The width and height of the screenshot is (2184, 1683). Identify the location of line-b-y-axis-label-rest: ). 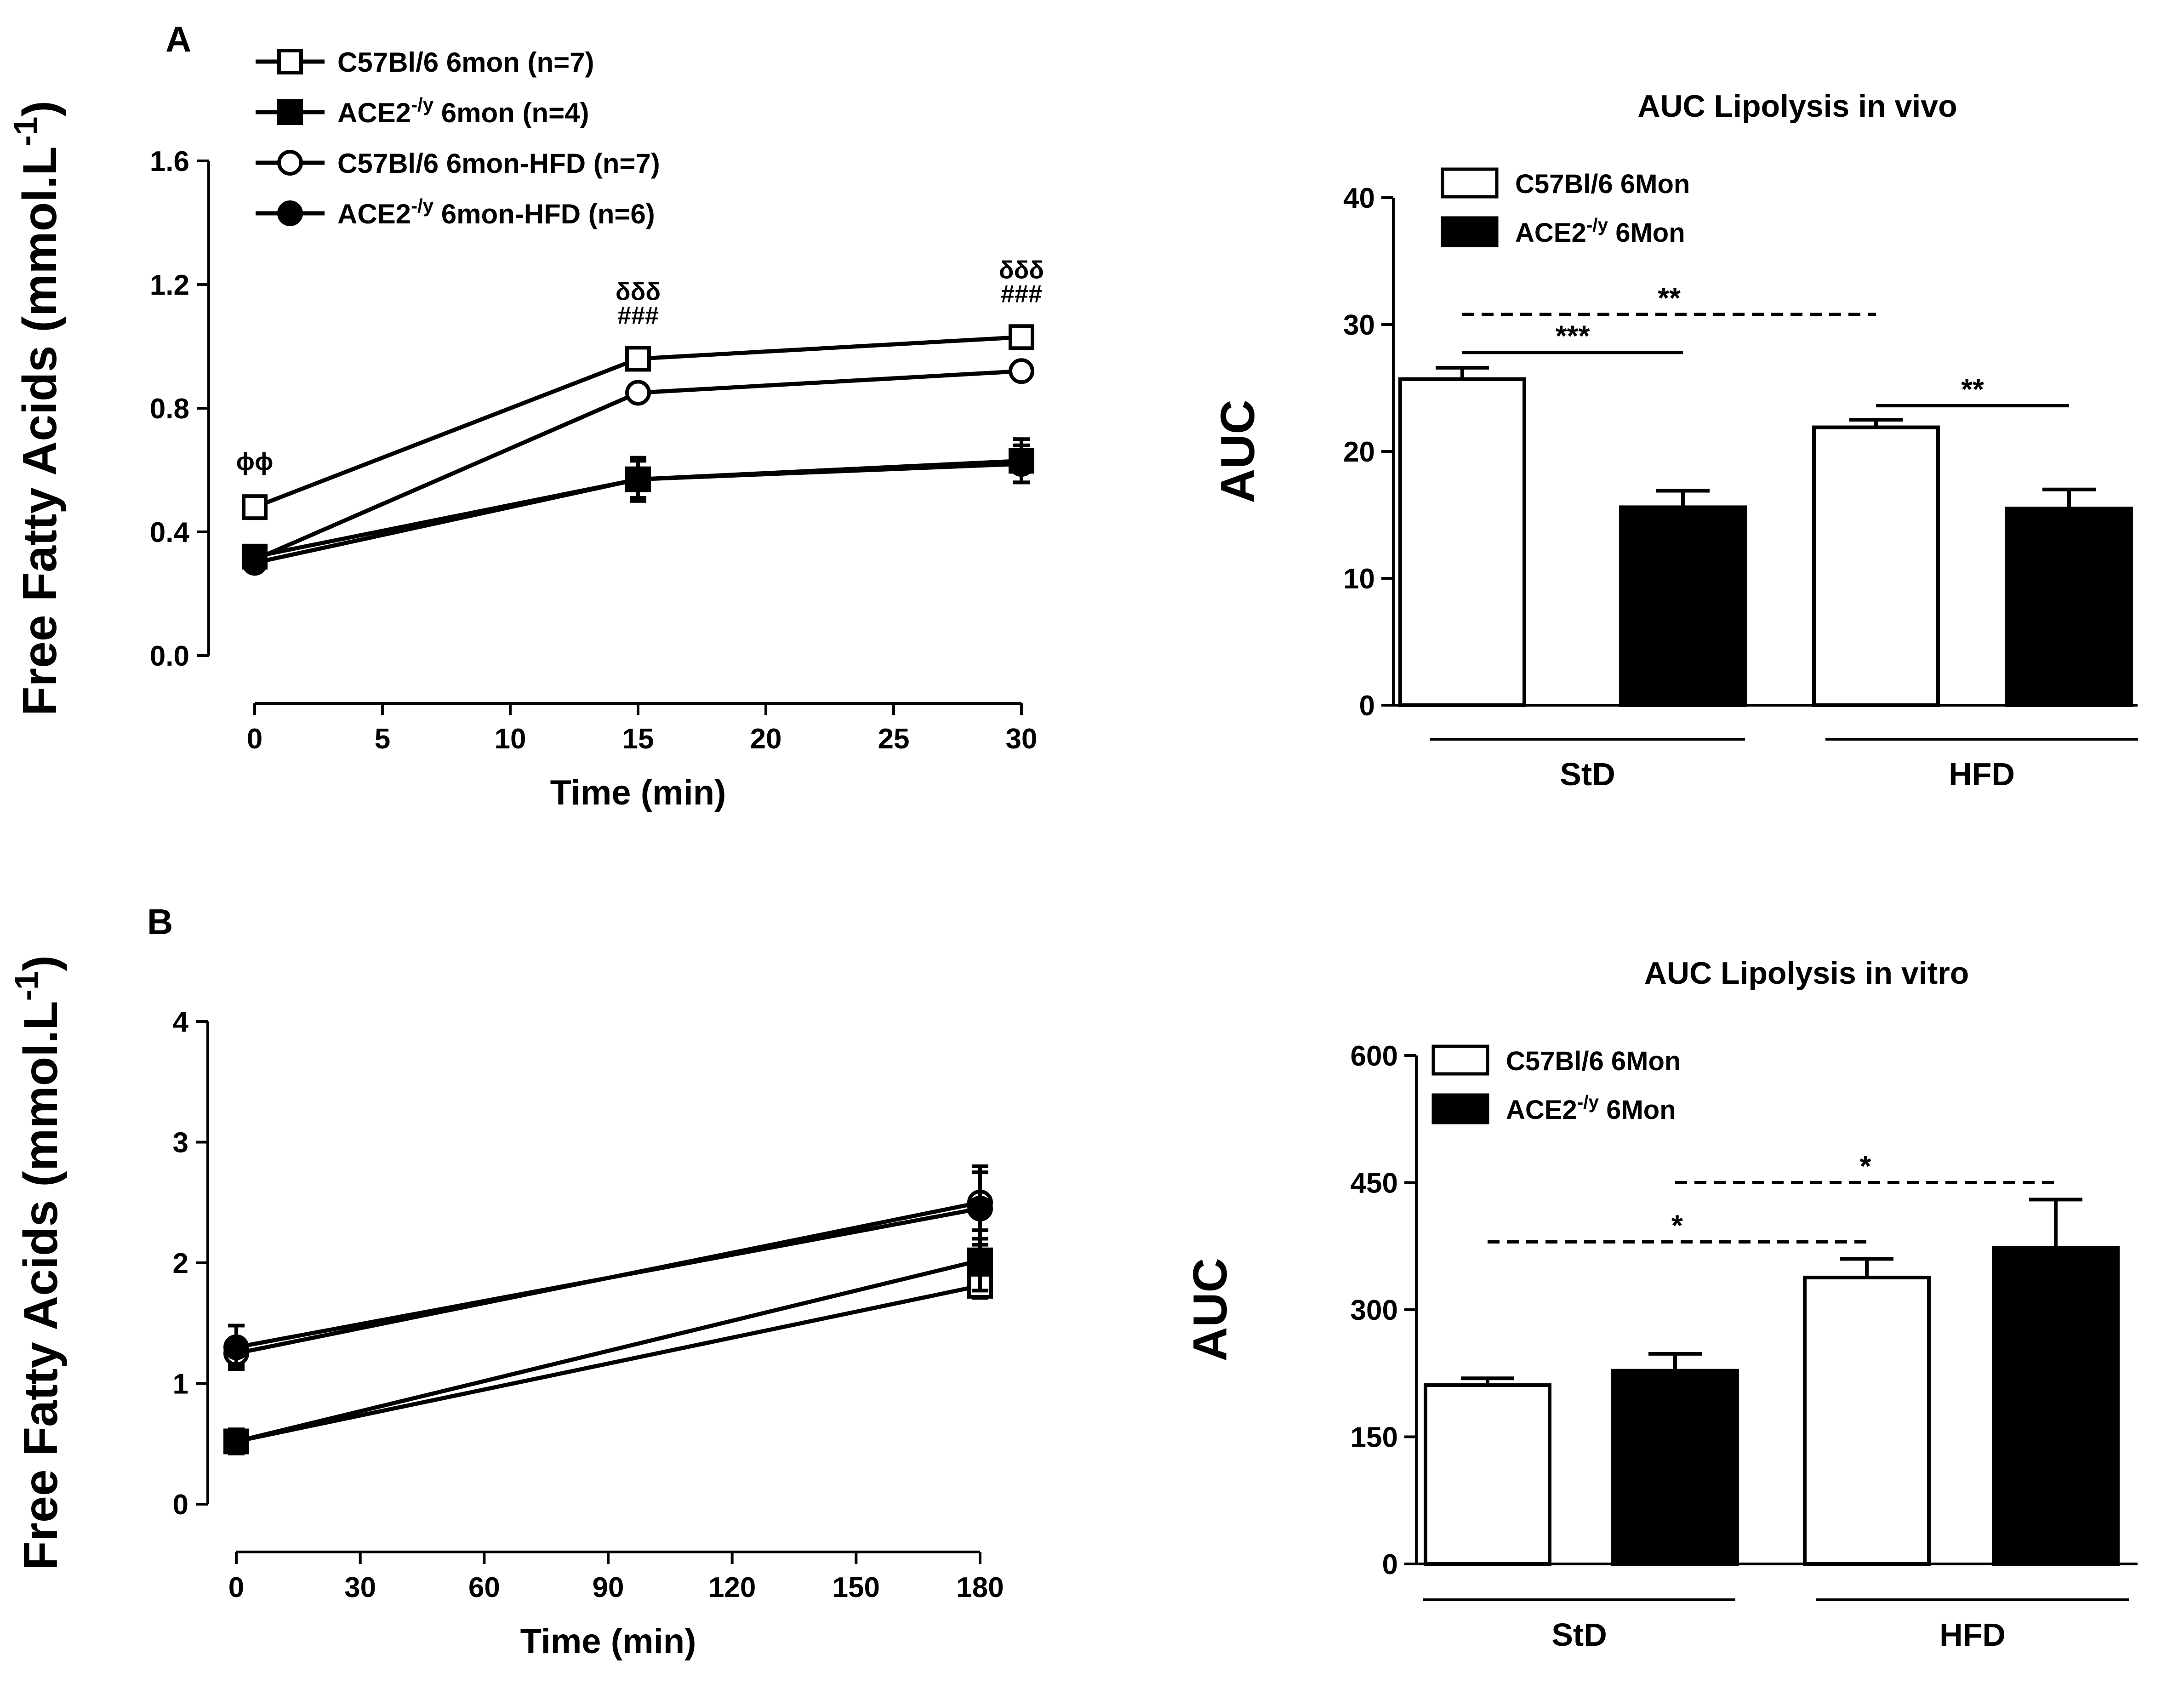
(41, 963).